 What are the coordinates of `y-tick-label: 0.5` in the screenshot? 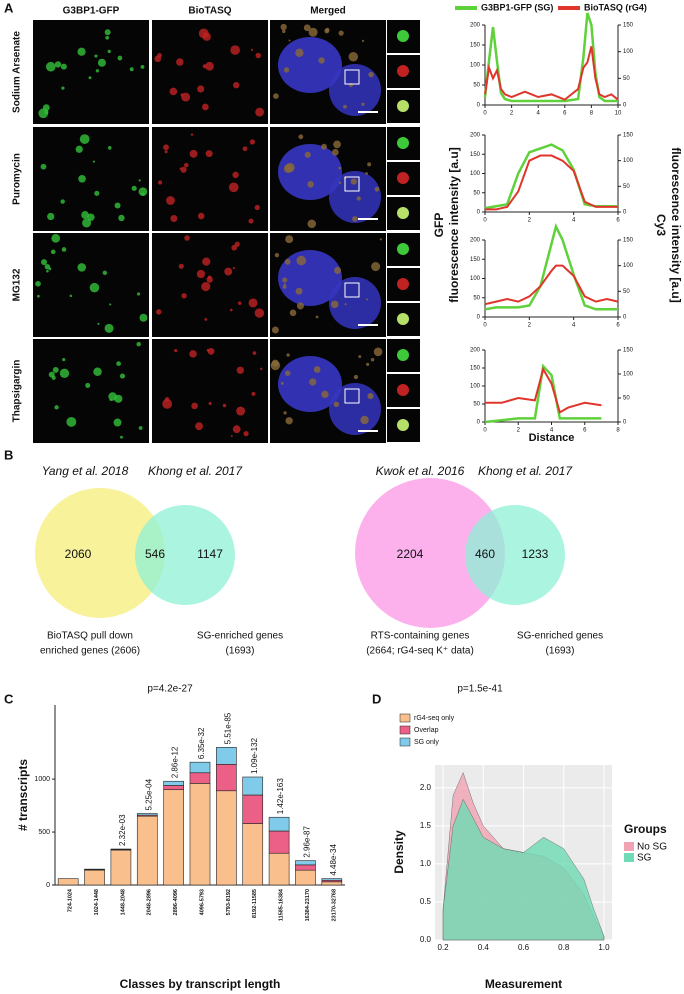 It's located at (426, 901).